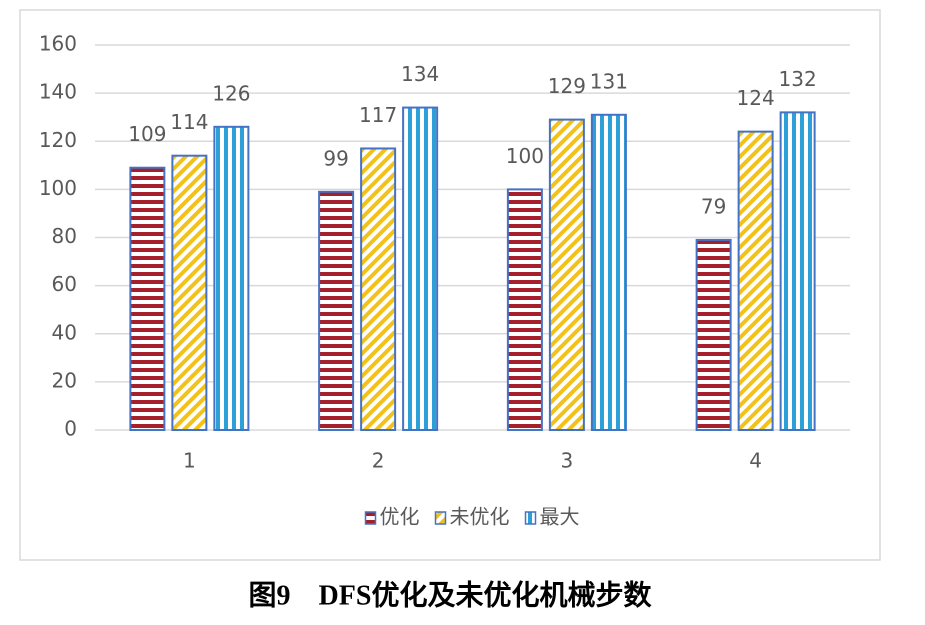 The image size is (925, 625). I want to click on y-tick-label: 80, so click(64, 236).